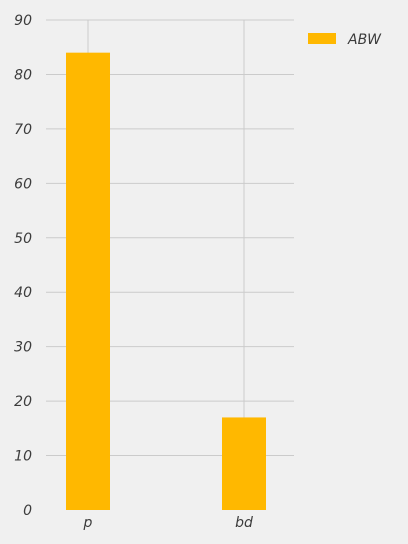  What do you see at coordinates (23, 293) in the screenshot?
I see `y-tick-label: 40` at bounding box center [23, 293].